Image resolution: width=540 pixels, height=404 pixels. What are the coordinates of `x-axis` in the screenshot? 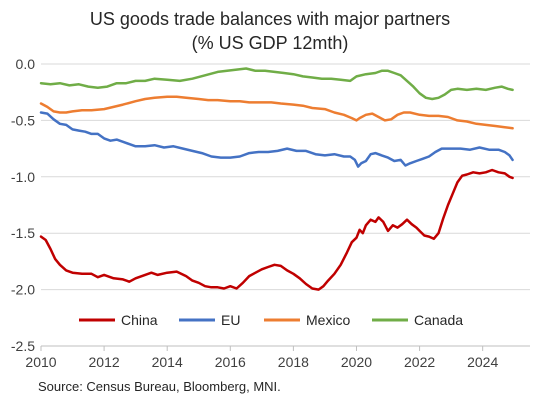 It's located at (285, 348).